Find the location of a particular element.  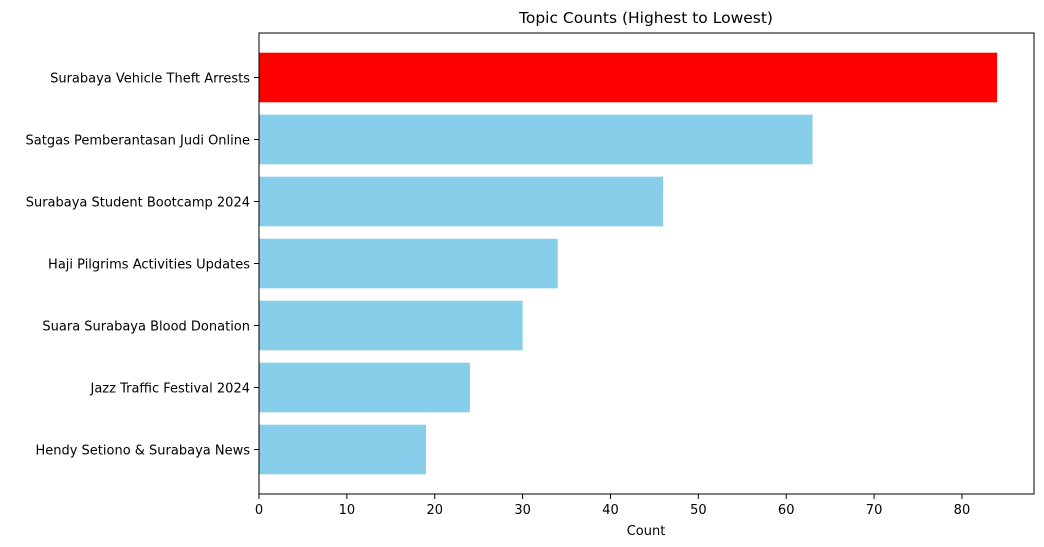

x-tick-label: 60 is located at coordinates (786, 510).